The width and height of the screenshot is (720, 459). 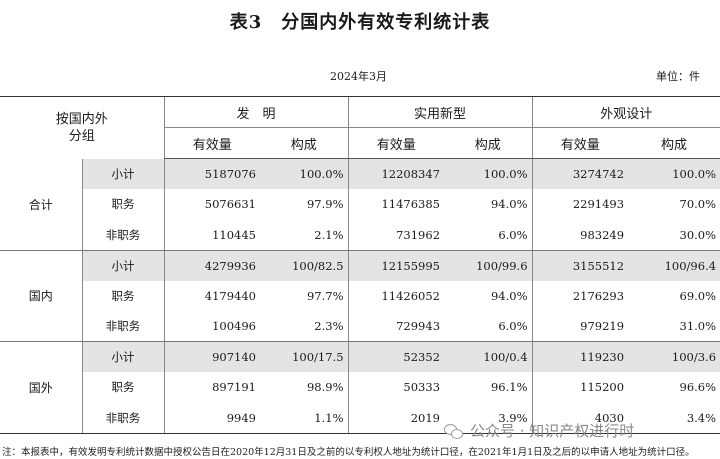 I want to click on cell-share: 1.1%, so click(x=304, y=418).